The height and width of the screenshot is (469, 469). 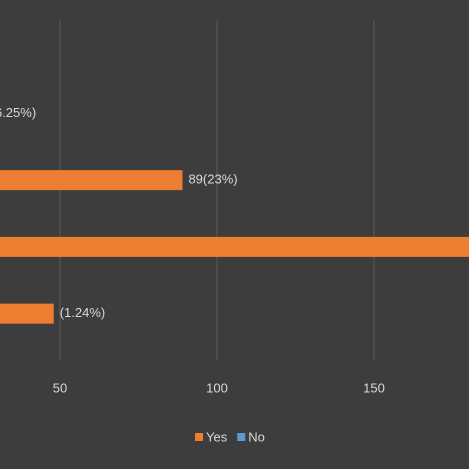 I want to click on data-label: (6.25%), so click(x=18, y=112).